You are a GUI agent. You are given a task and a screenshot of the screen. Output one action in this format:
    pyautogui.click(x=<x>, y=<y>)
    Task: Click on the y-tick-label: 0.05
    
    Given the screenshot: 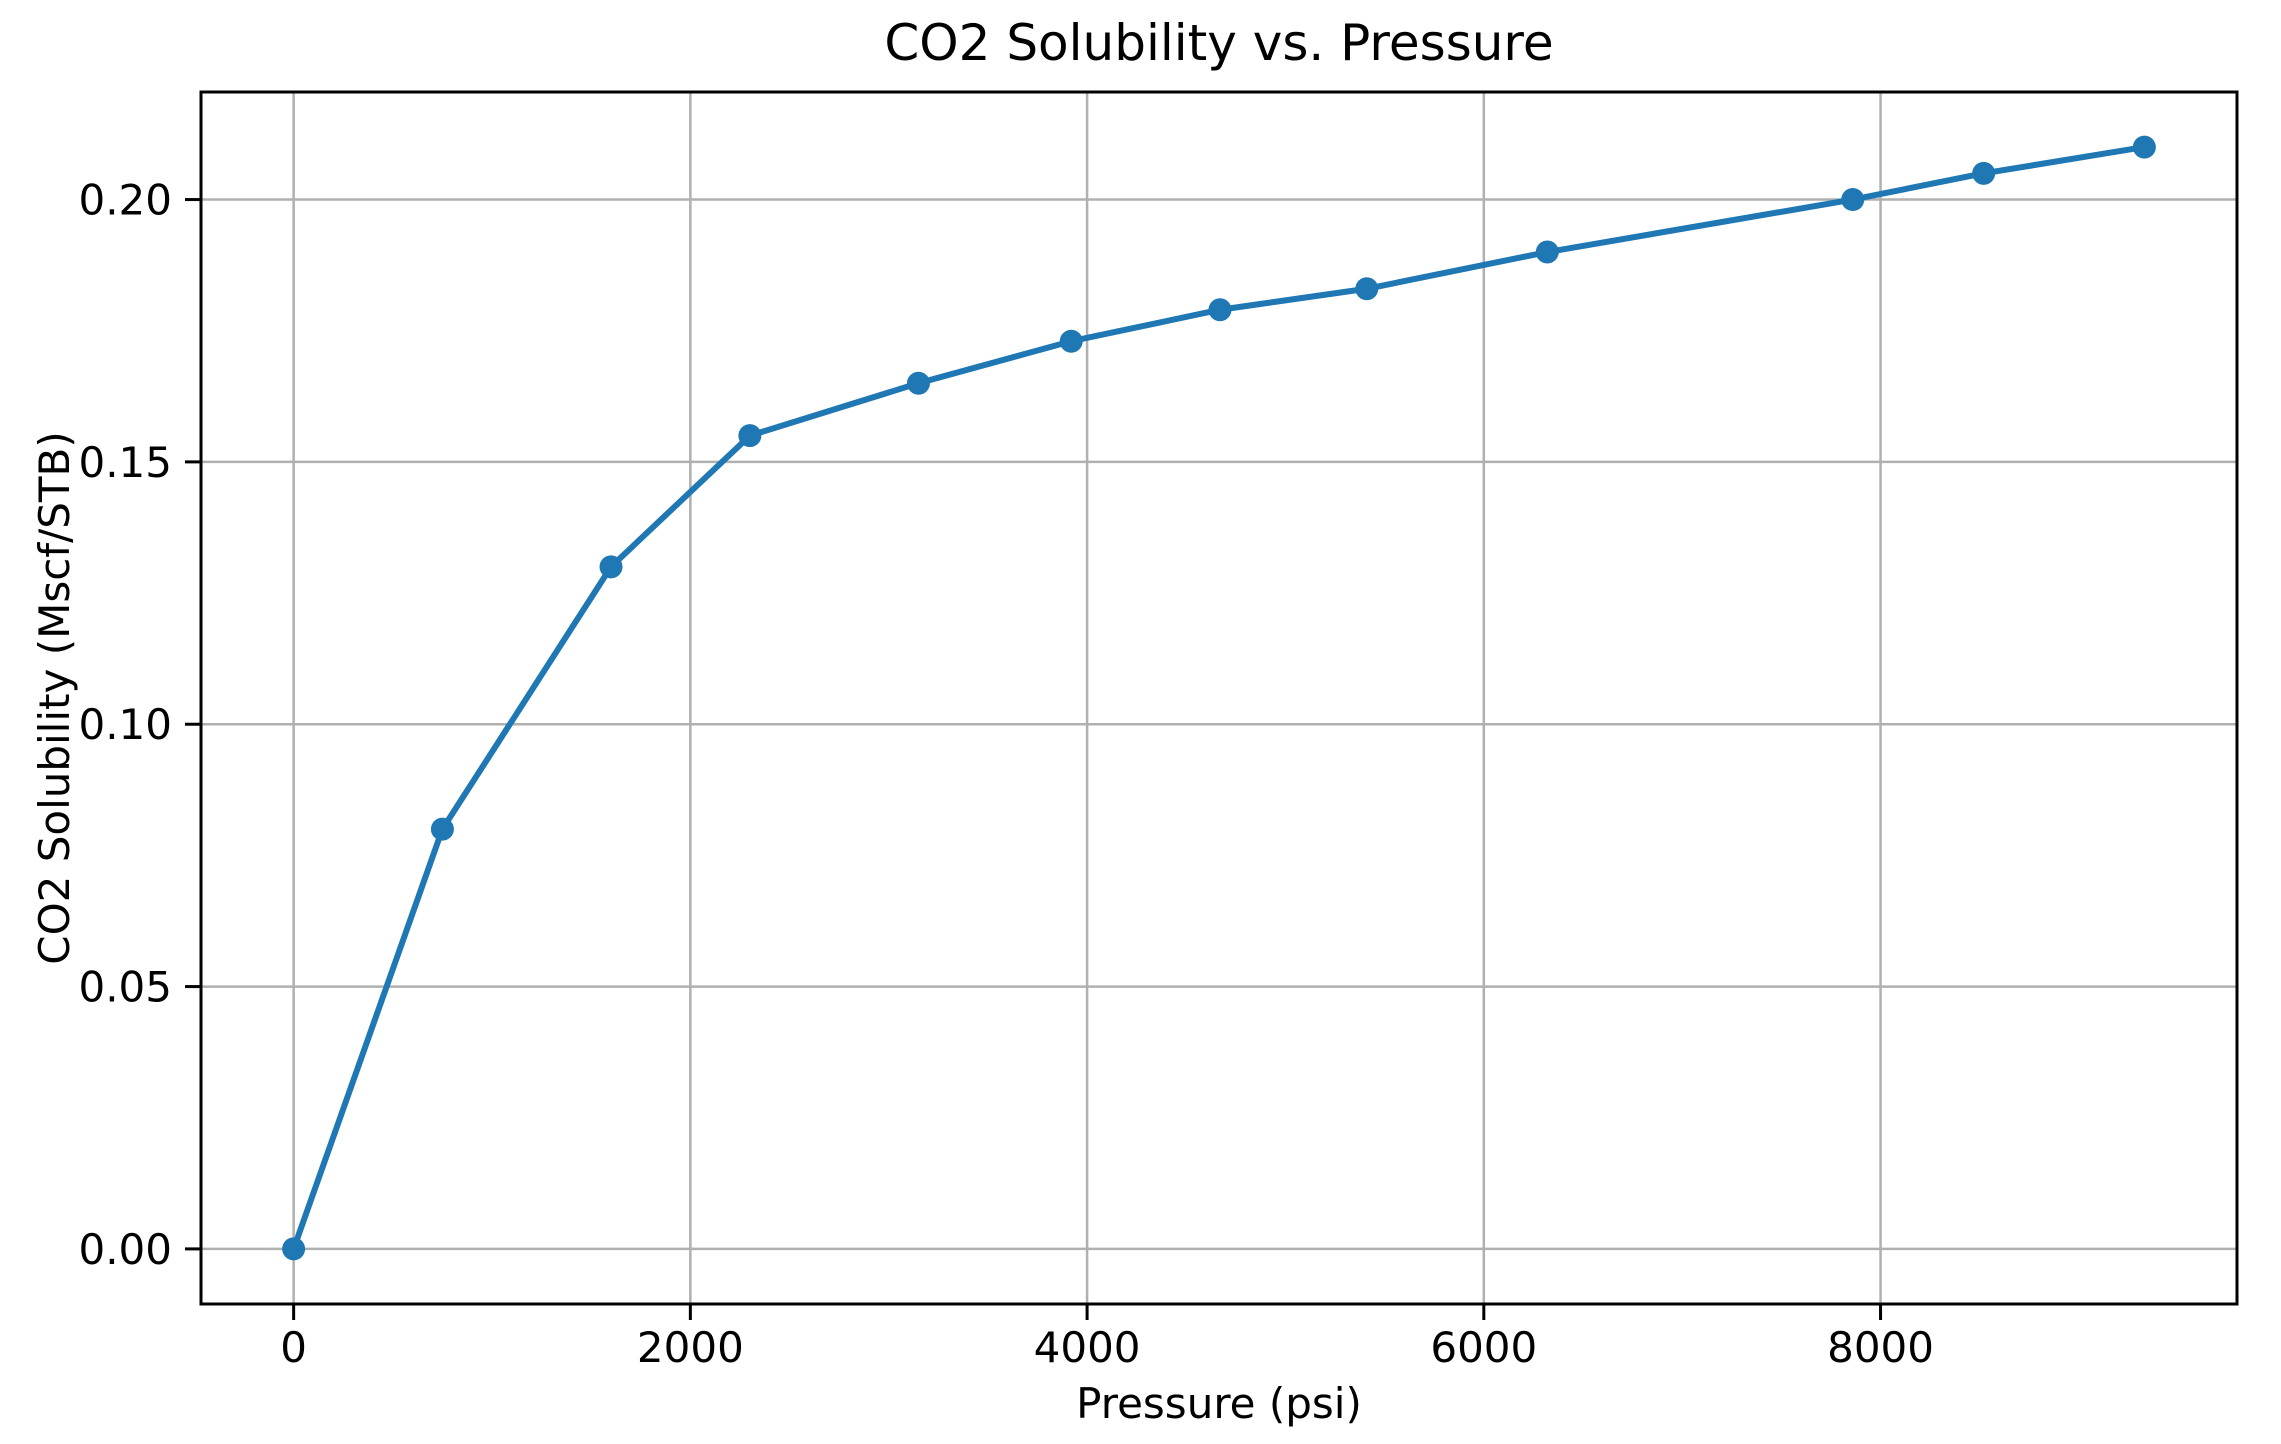 What is the action you would take?
    pyautogui.click(x=125, y=987)
    